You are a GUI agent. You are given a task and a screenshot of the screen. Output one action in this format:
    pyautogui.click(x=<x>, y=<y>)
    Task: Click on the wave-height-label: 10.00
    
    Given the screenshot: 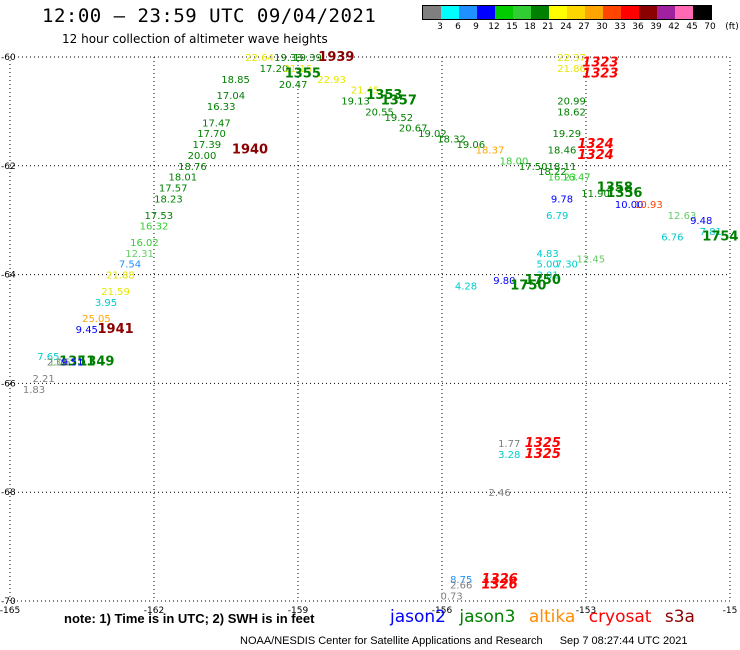 What is the action you would take?
    pyautogui.click(x=629, y=205)
    